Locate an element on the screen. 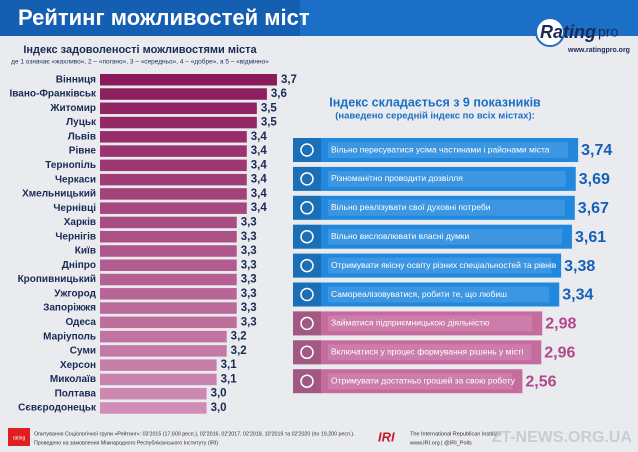 The image size is (638, 452). category-label: Кропивницький is located at coordinates (57, 279).